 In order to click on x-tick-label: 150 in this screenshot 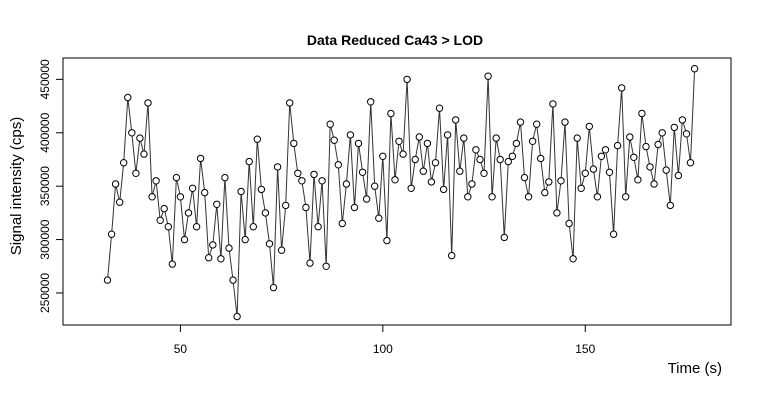, I will do `click(585, 349)`.